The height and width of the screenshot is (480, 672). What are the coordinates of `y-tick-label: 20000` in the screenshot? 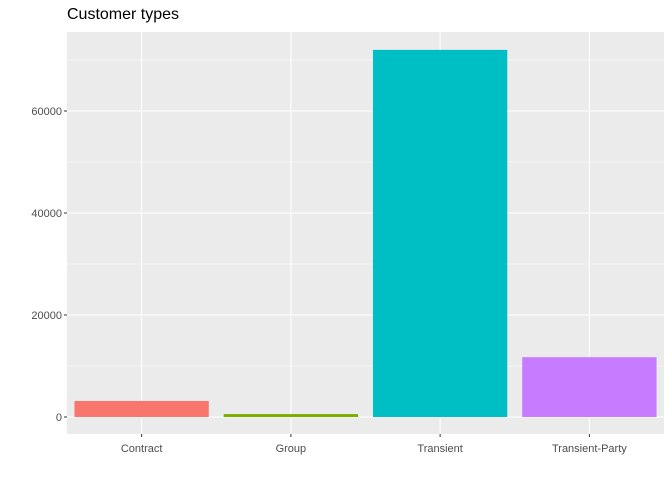 It's located at (46, 316).